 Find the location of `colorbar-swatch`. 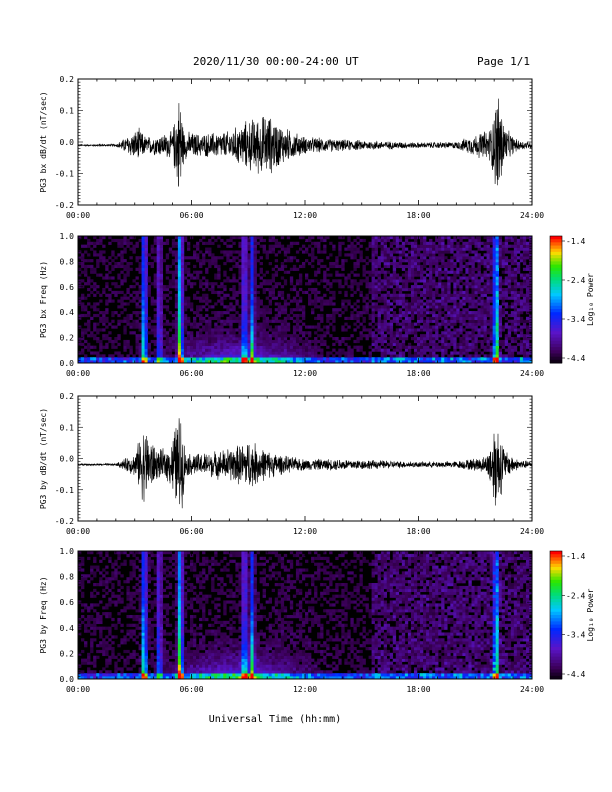

colorbar-swatch is located at coordinates (556, 291).